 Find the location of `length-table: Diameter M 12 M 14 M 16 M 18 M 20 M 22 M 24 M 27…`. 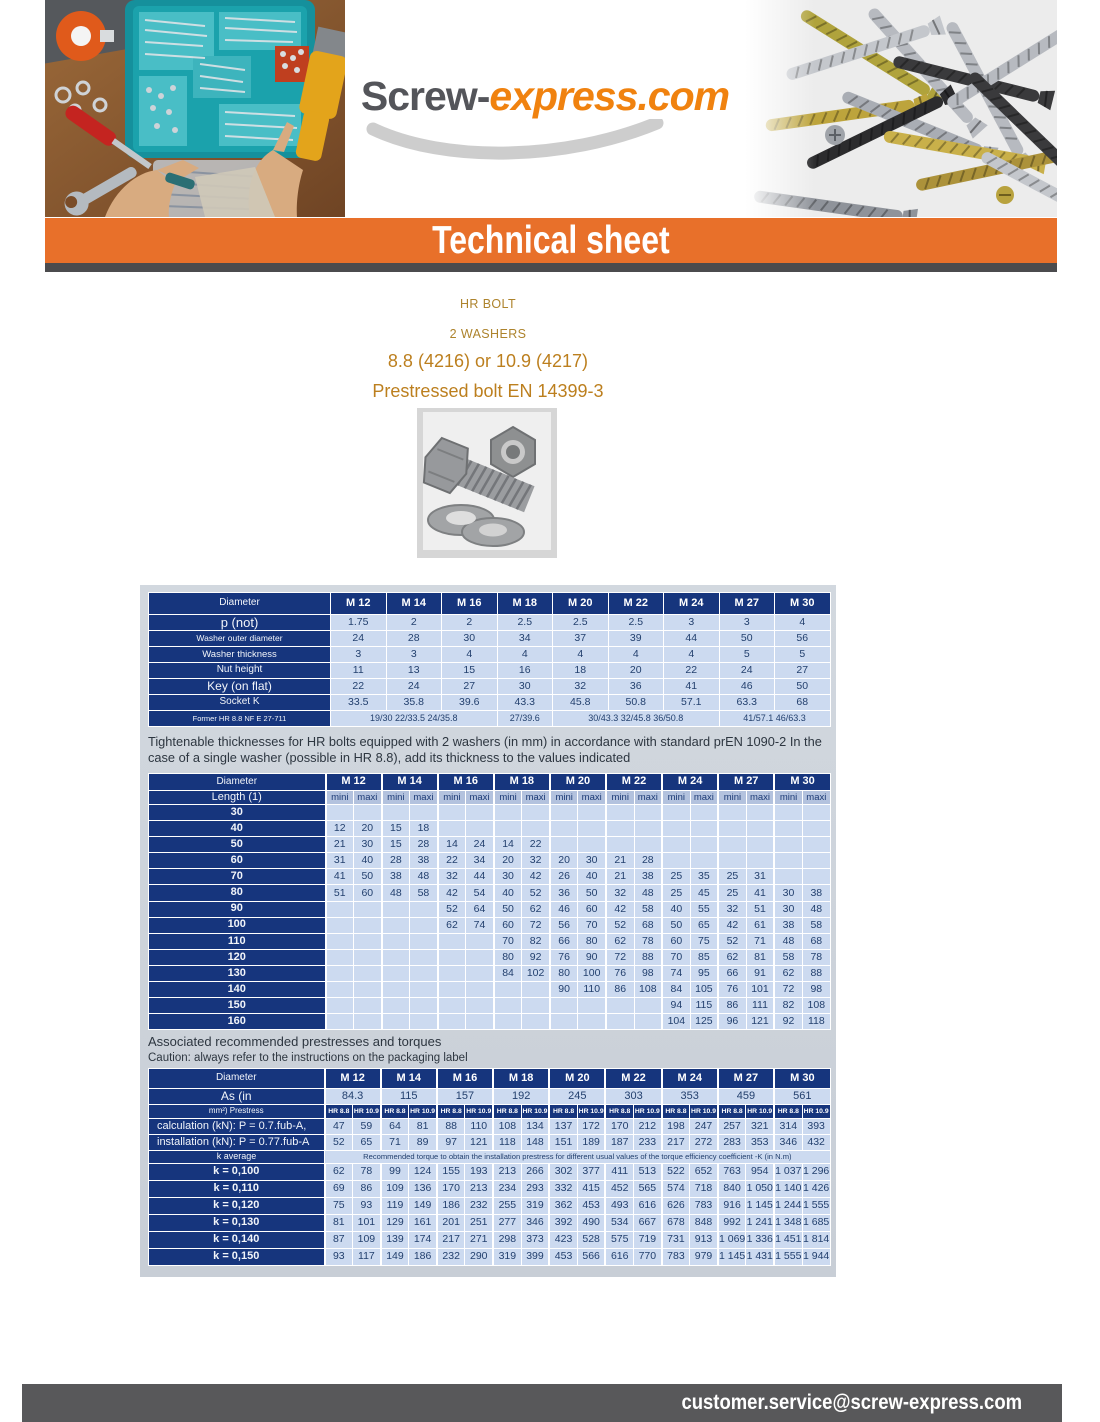

length-table: Diameter M 12 M 14 M 16 M 18 M 20 M 22 M 24 M 27… is located at coordinates (489, 902).